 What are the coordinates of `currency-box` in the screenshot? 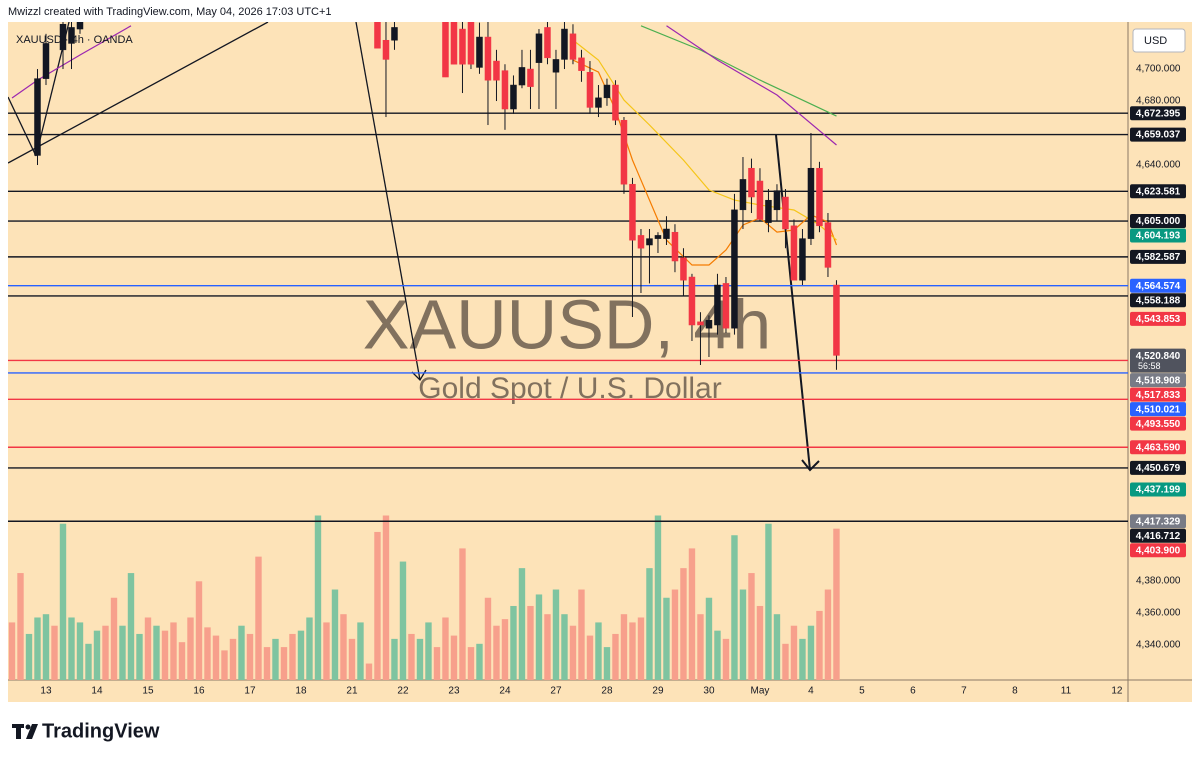 It's located at (1159, 40).